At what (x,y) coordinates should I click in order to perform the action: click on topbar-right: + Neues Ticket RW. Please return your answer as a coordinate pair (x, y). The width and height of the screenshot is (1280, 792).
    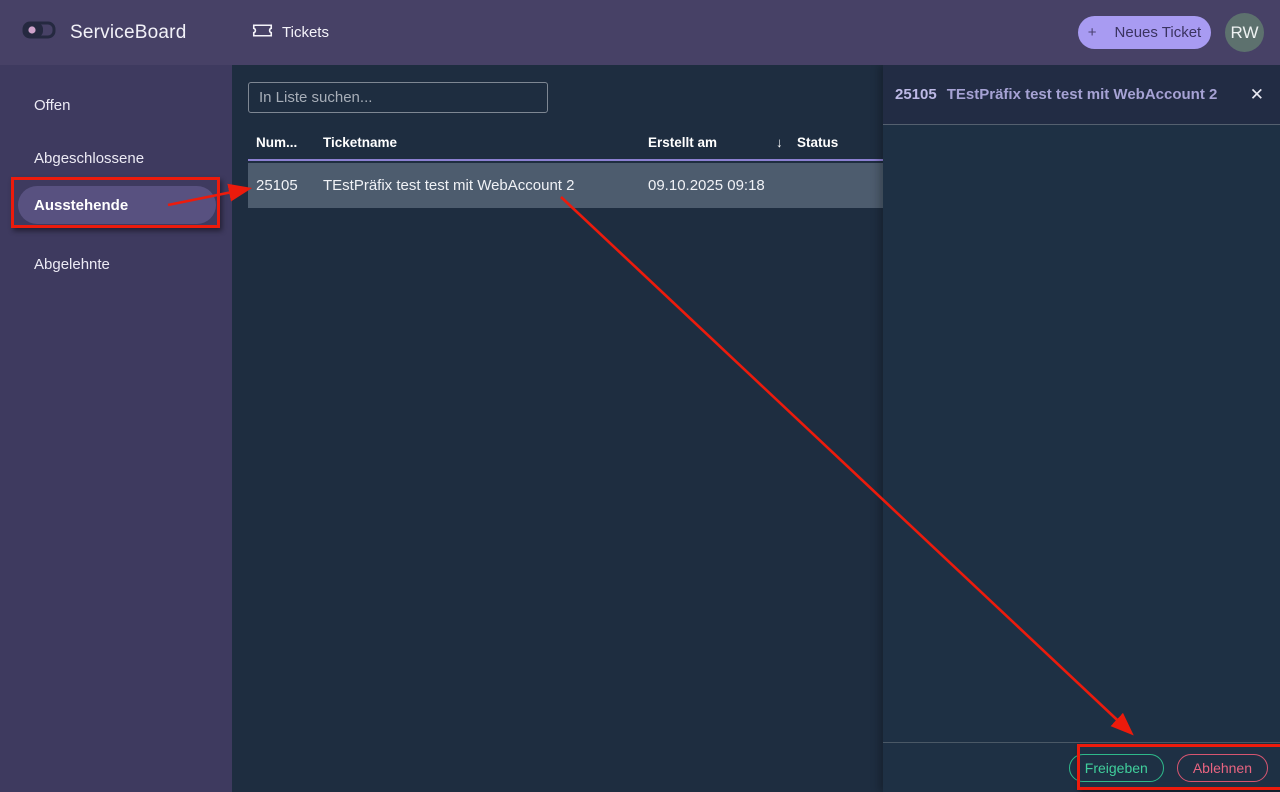
    Looking at the image, I should click on (1171, 32).